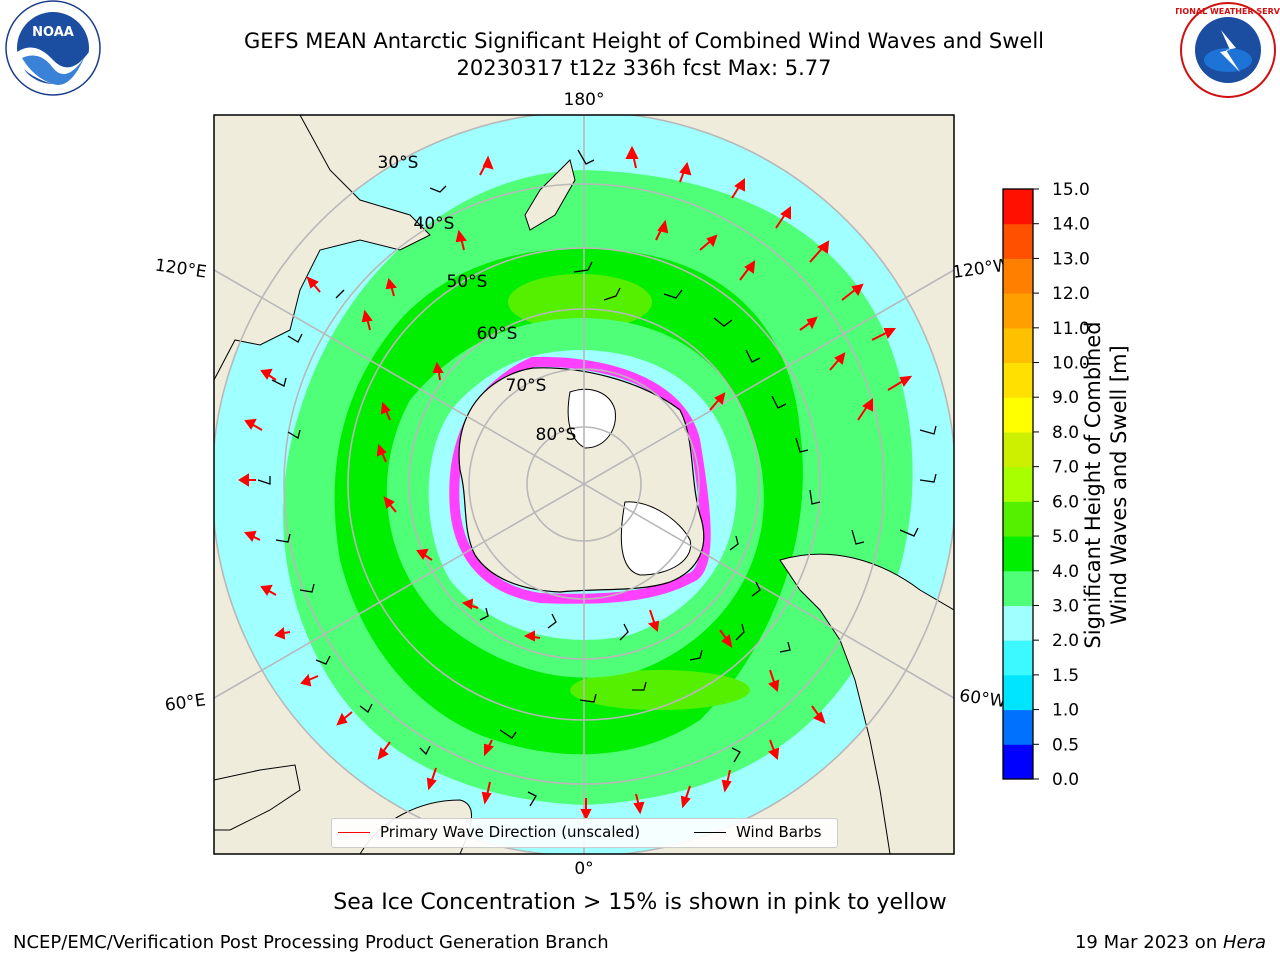  What do you see at coordinates (580, 302) in the screenshot?
I see `wave-band-5-6m` at bounding box center [580, 302].